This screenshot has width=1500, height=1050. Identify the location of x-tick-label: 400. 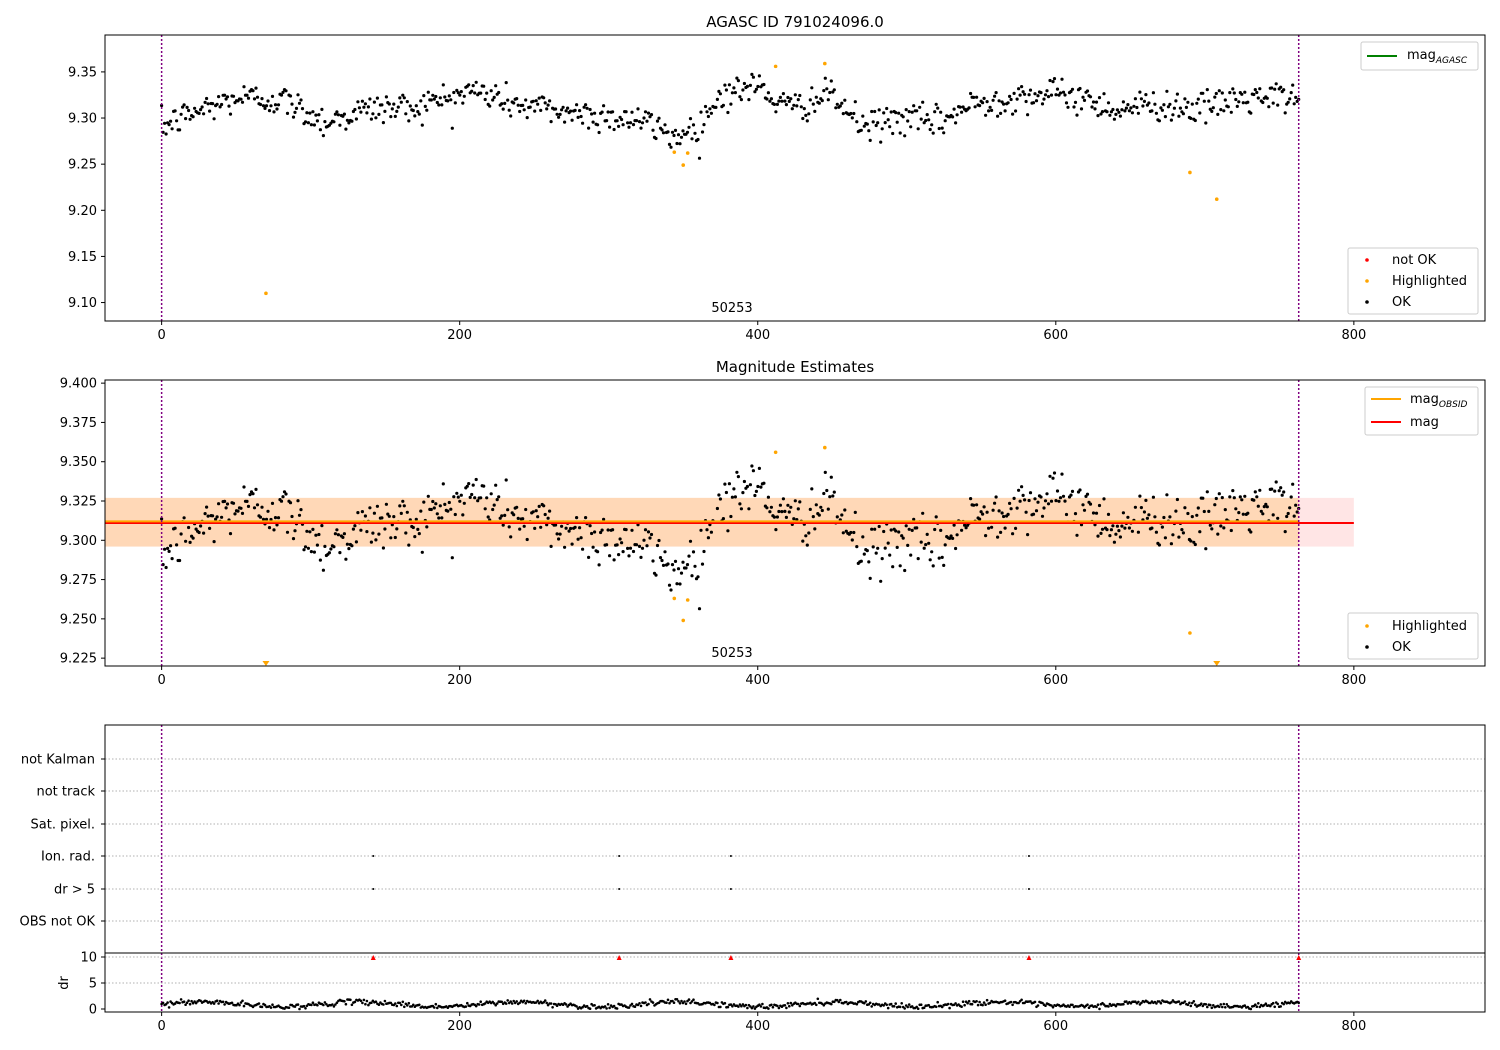
(757, 680).